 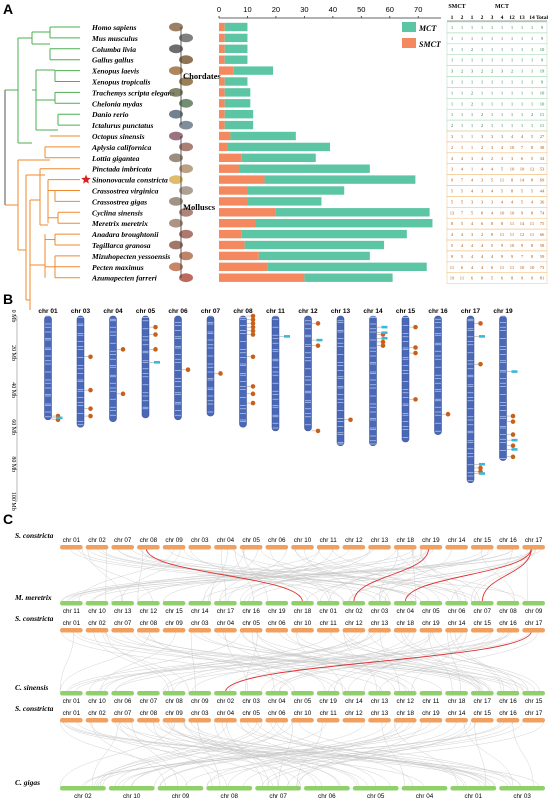 I want to click on chr-label-top: chr 09, so click(x=174, y=713).